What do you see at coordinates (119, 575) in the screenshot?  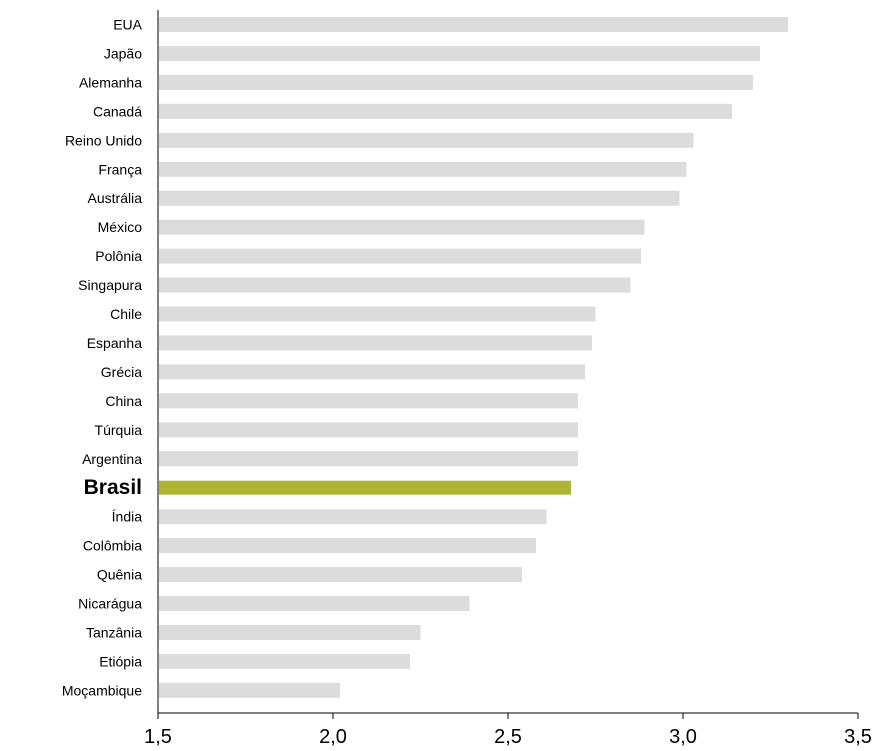 I see `category-label-quenia: Quênia` at bounding box center [119, 575].